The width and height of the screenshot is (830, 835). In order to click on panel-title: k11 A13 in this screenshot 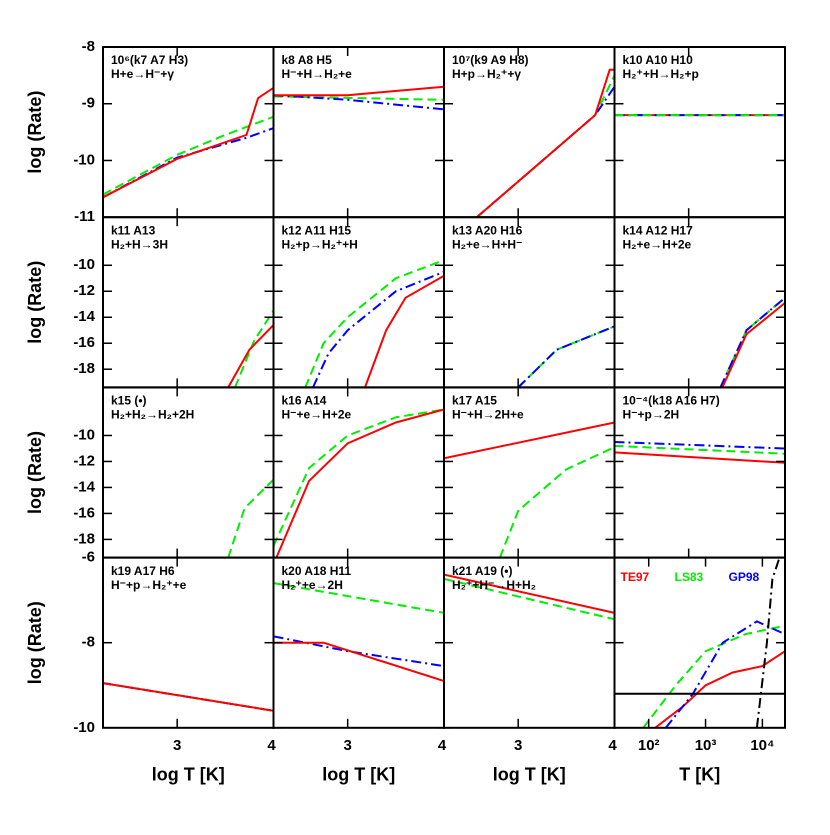, I will do `click(133, 230)`.